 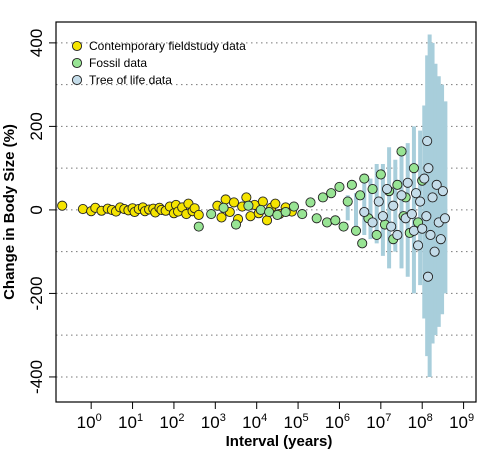 What do you see at coordinates (130, 422) in the screenshot?
I see `x-tick-label: 10¹` at bounding box center [130, 422].